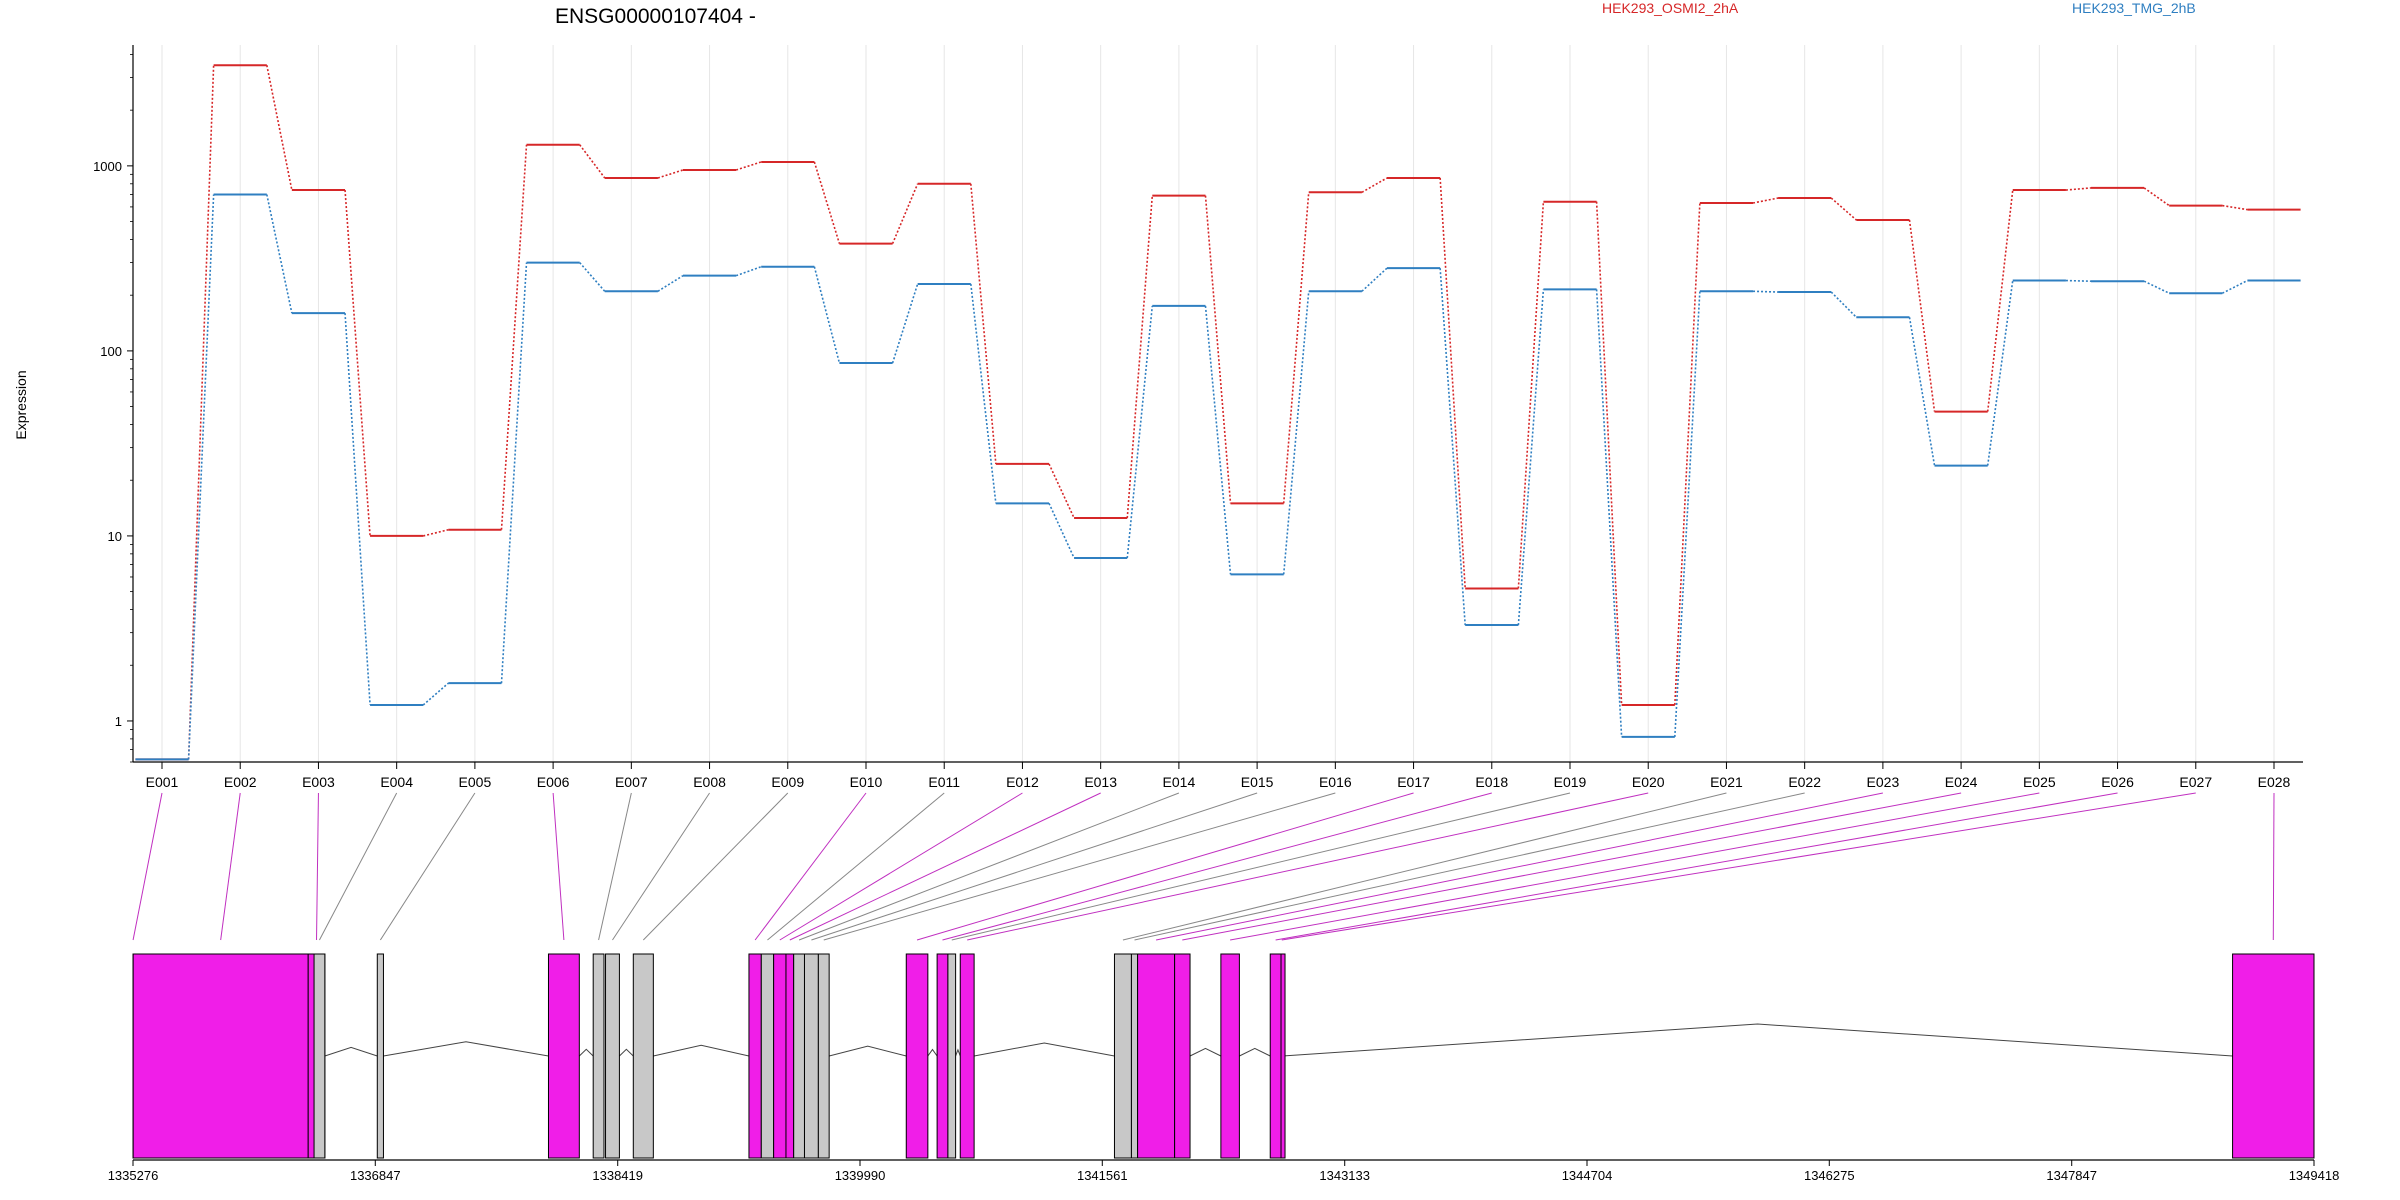 The height and width of the screenshot is (1200, 2400). I want to click on x-tick-label: E017, so click(1413, 782).